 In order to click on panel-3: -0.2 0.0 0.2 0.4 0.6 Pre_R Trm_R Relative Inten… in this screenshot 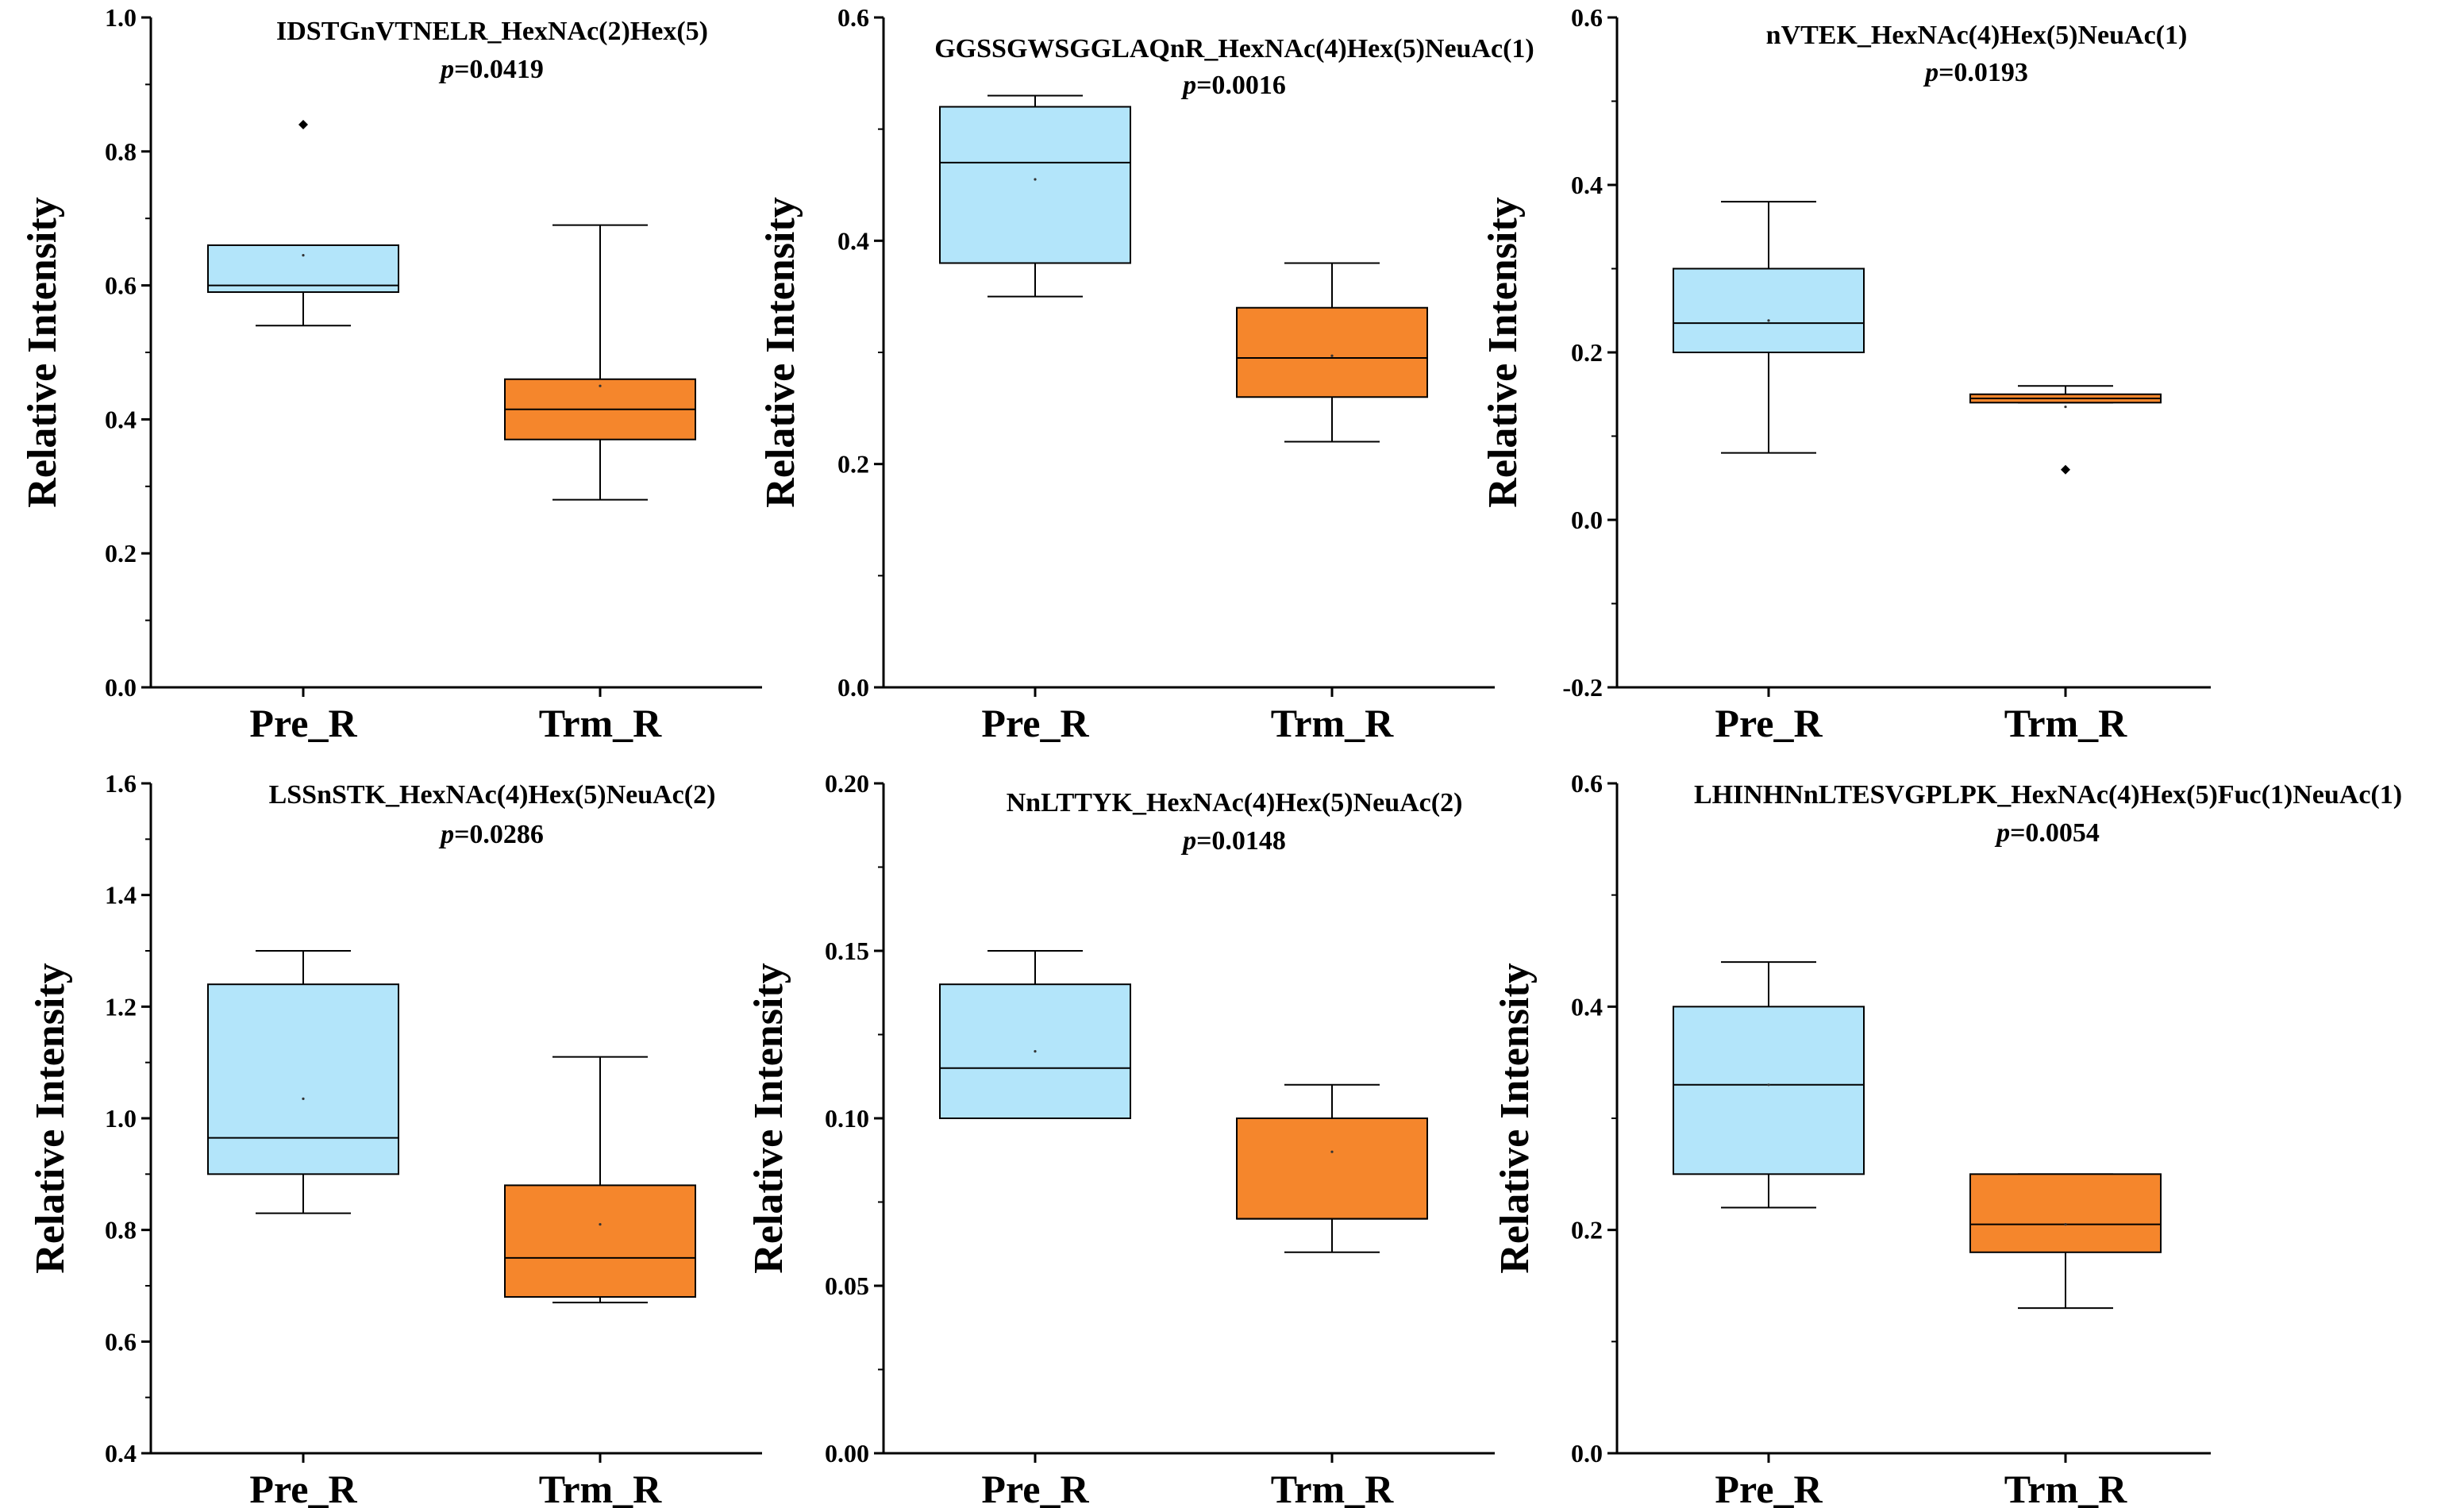, I will do `click(1845, 374)`.